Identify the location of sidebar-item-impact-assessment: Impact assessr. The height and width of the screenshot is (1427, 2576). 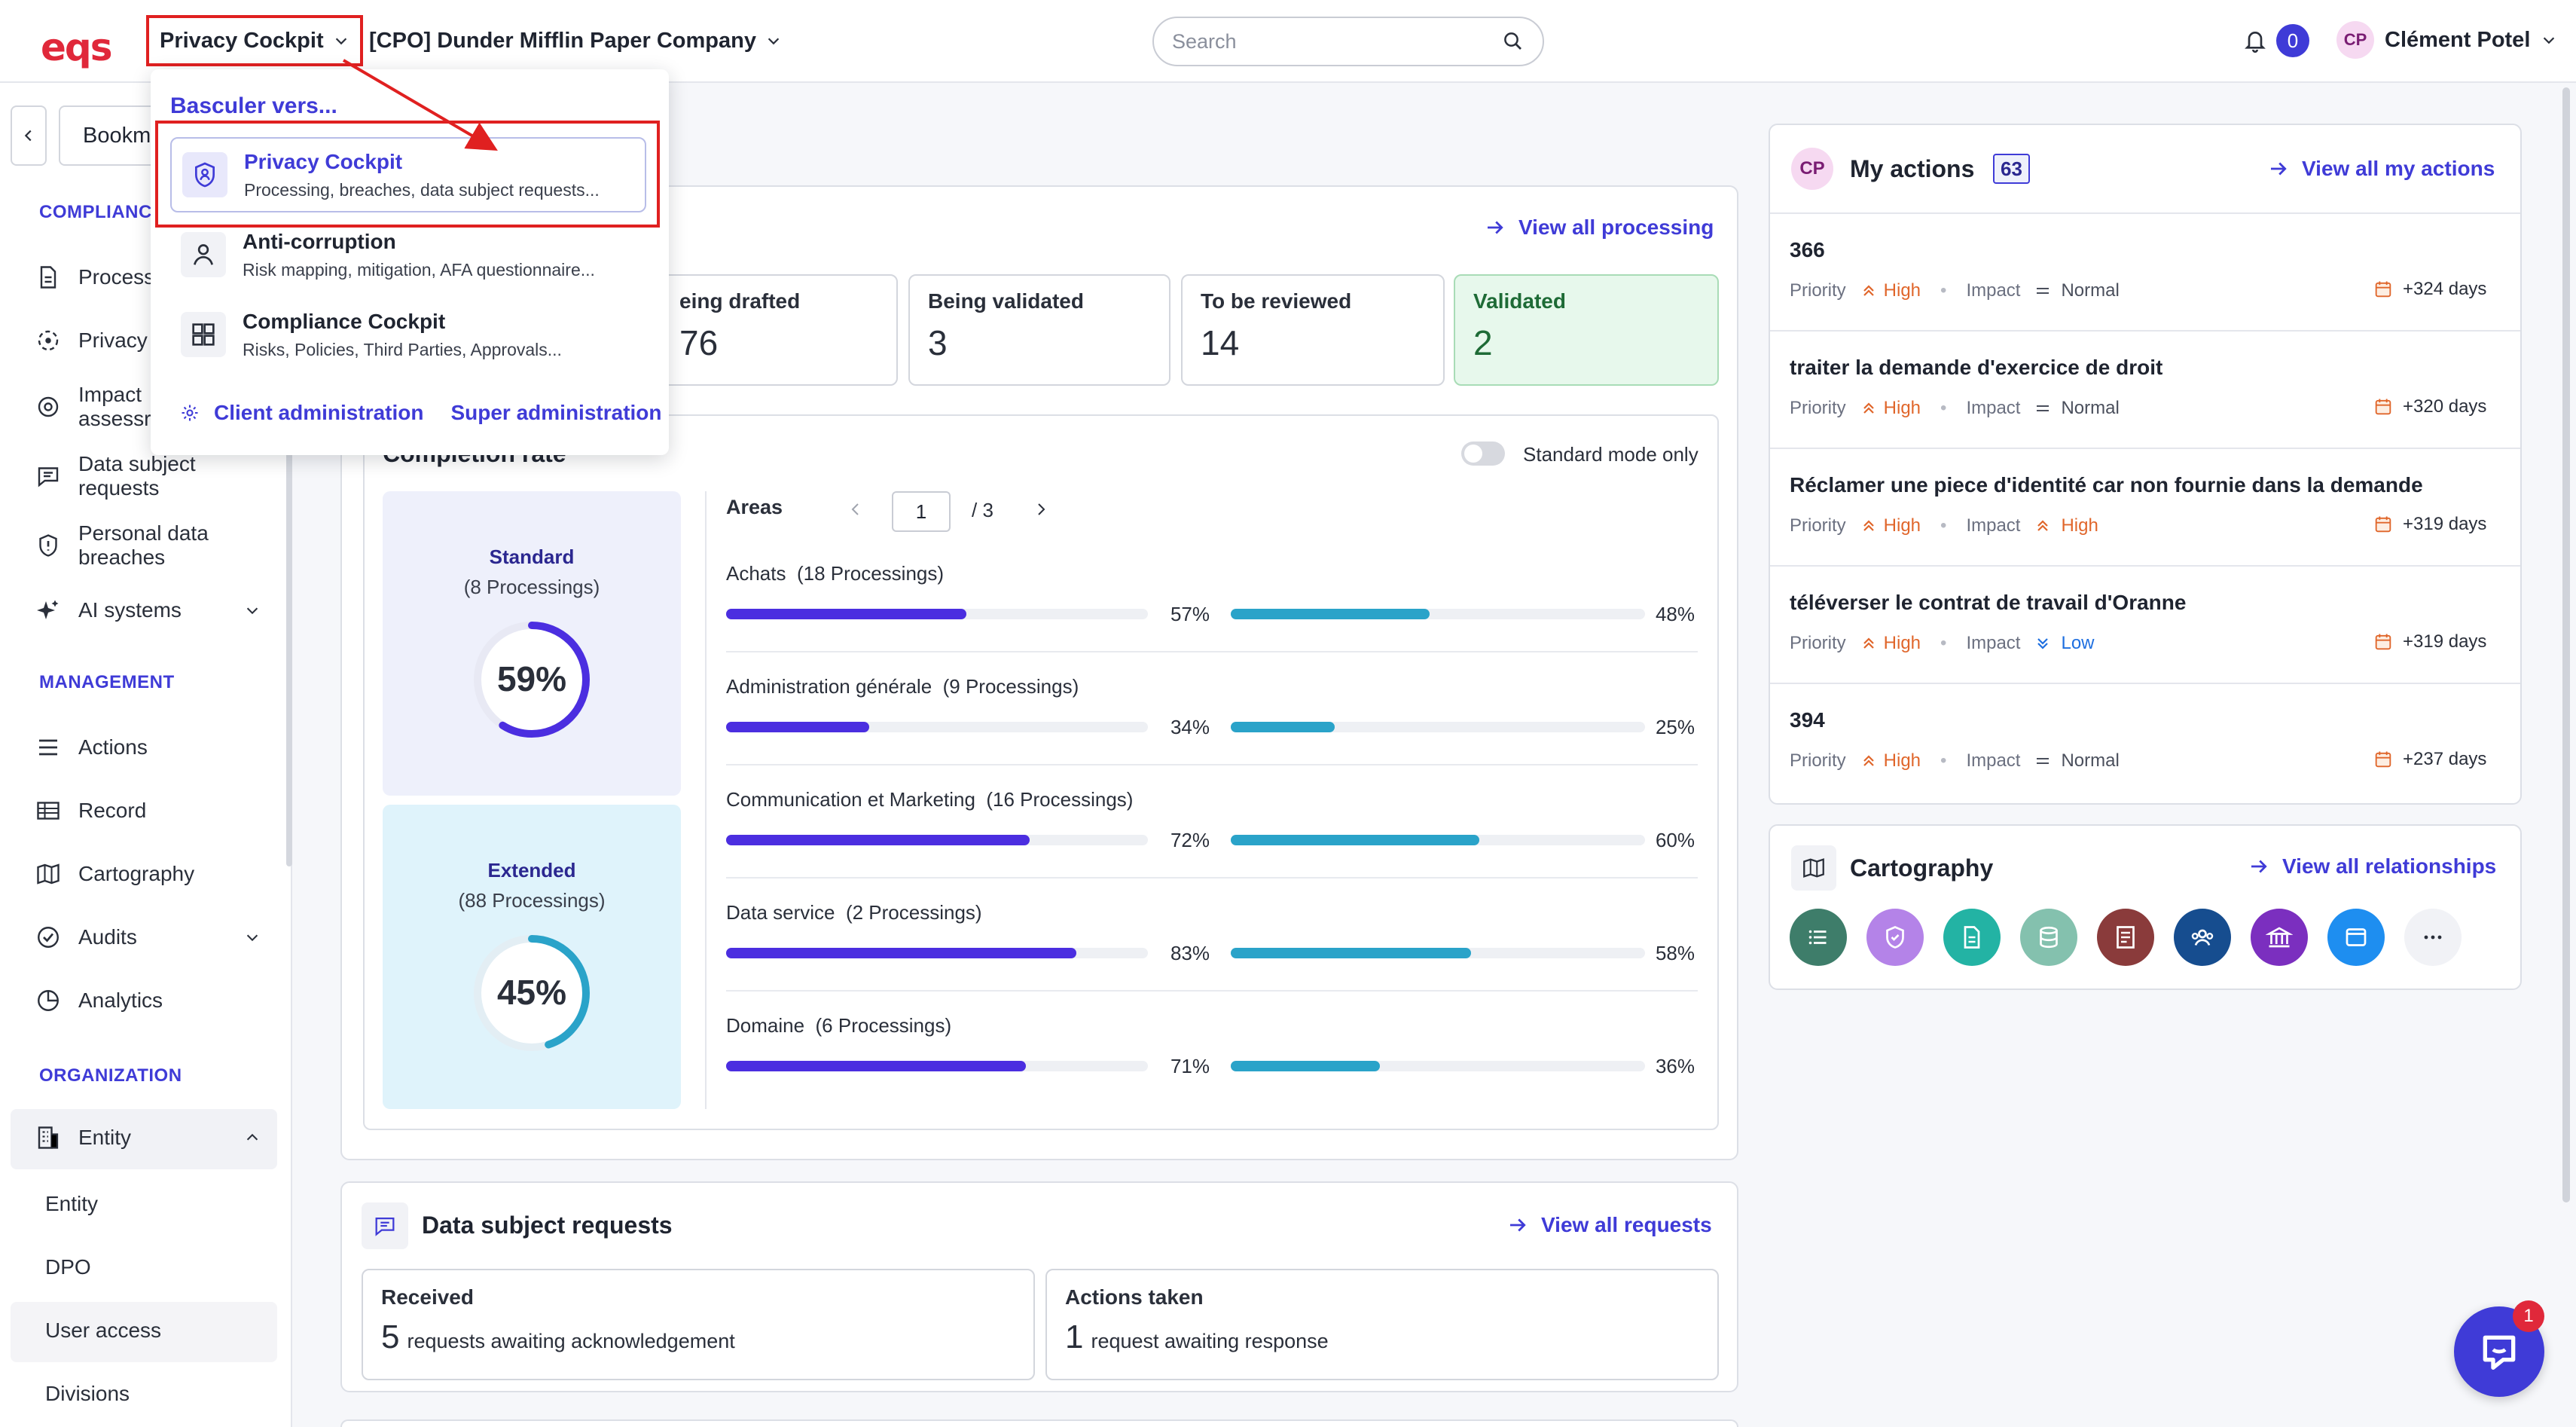
(93, 407).